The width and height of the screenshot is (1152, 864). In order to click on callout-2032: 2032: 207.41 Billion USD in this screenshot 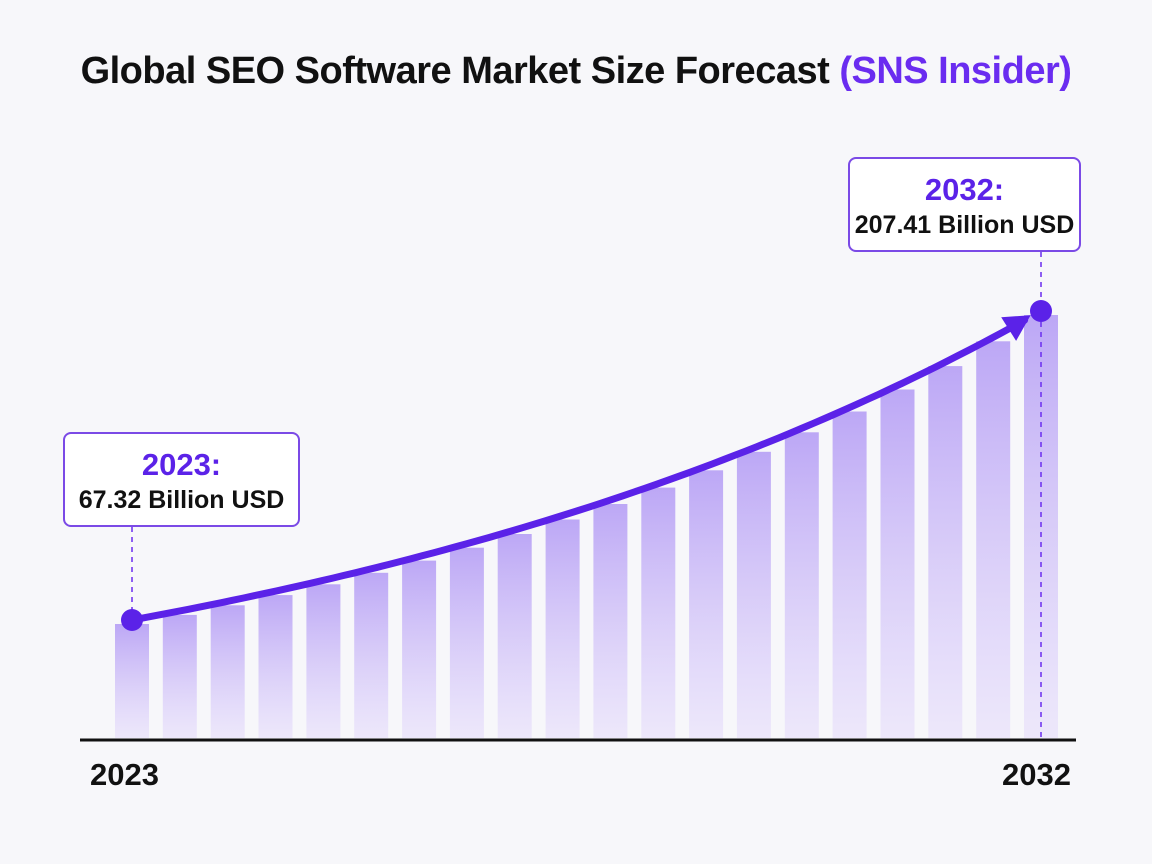, I will do `click(964, 204)`.